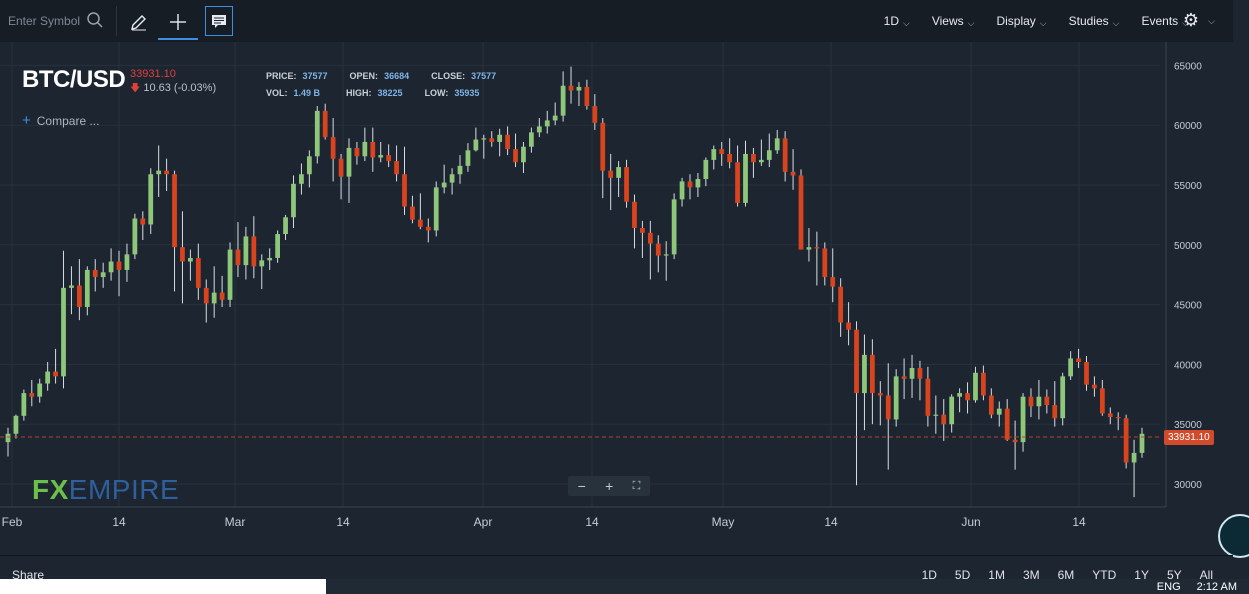  Describe the element at coordinates (95, 20) in the screenshot. I see `search-icon` at that location.